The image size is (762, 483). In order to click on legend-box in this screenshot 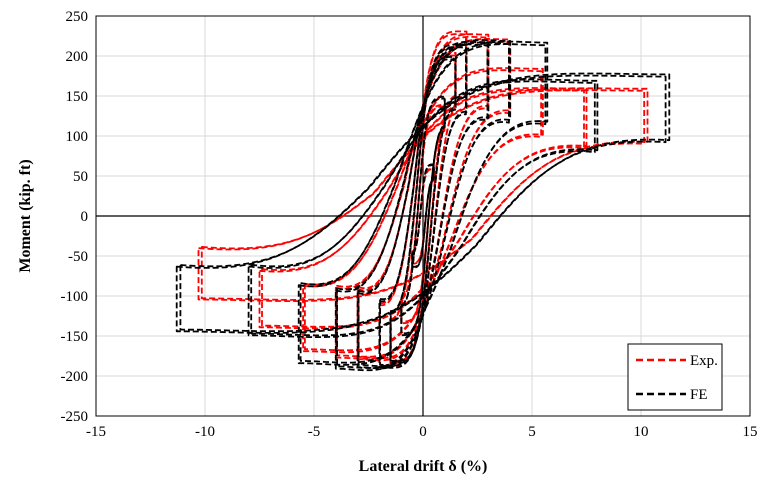, I will do `click(675, 377)`.